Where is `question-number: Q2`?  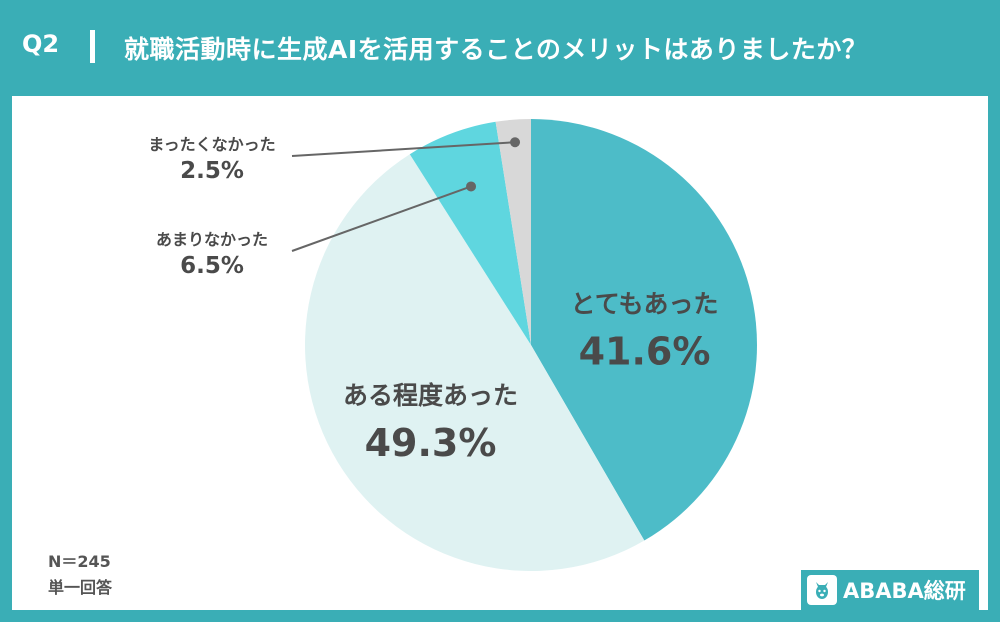
question-number: Q2 is located at coordinates (41, 44).